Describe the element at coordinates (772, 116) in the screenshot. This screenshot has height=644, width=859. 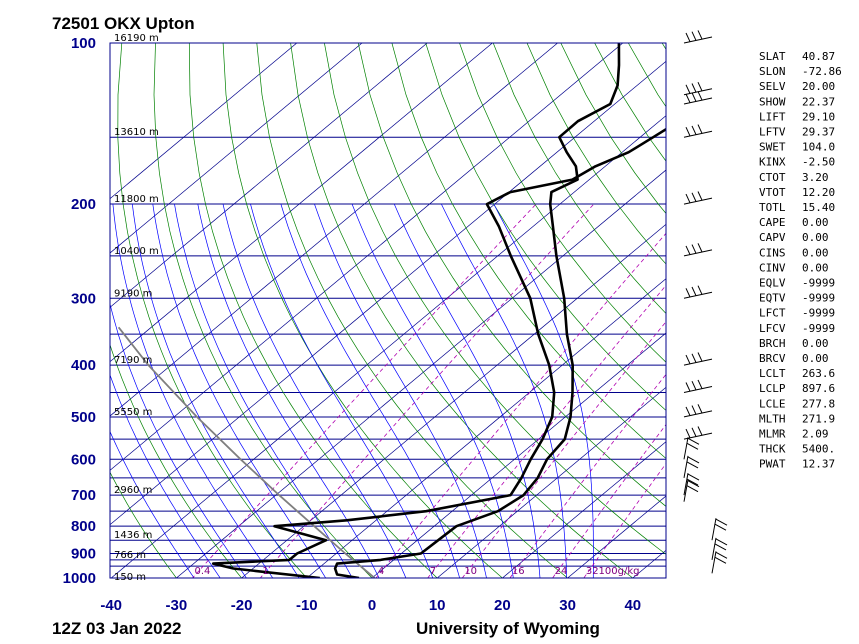
I see `index-label: LIFT` at that location.